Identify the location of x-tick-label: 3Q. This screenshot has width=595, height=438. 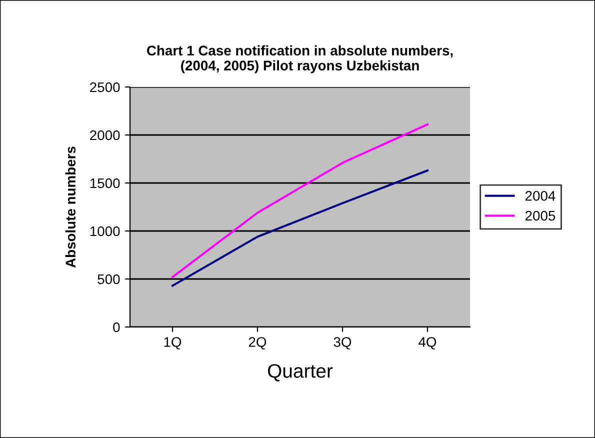
(343, 343).